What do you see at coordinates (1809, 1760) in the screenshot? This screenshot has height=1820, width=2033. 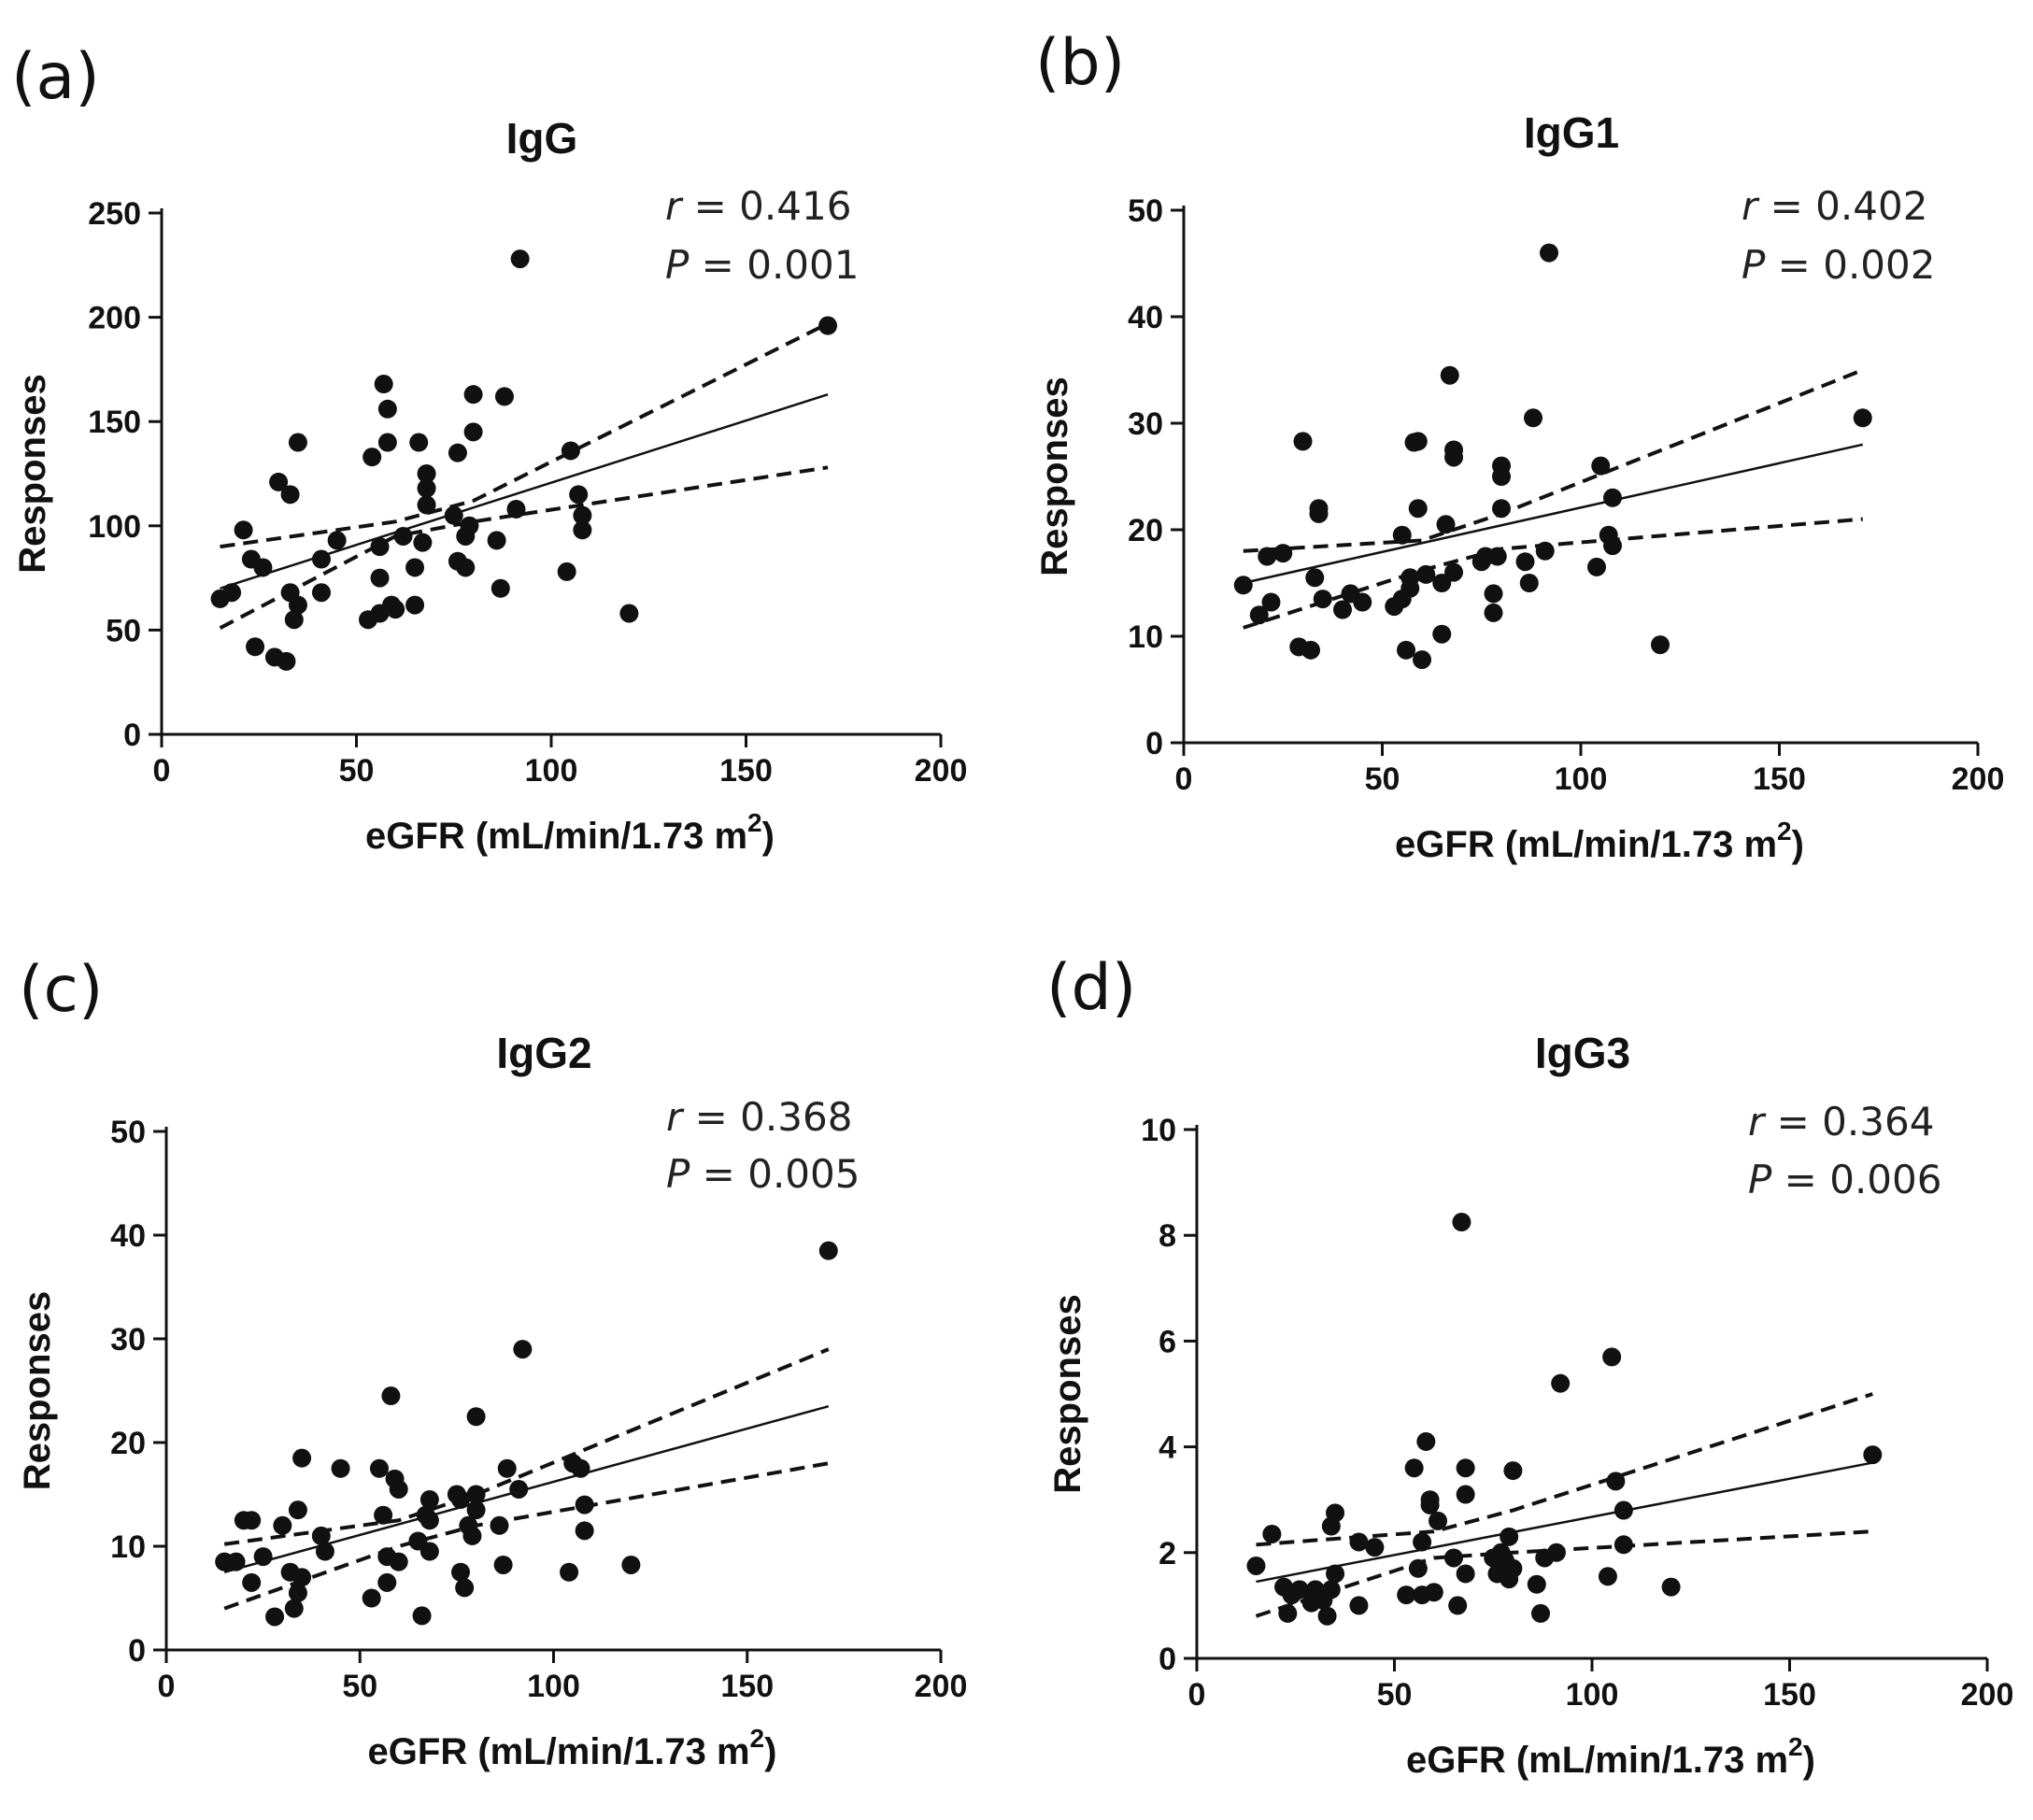 I see `x-axis-label-close: )` at bounding box center [1809, 1760].